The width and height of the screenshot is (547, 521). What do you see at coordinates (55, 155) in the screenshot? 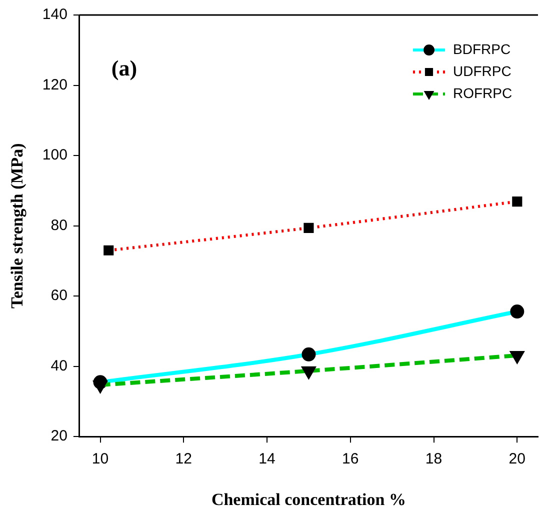
I see `y-tick-label: 100` at bounding box center [55, 155].